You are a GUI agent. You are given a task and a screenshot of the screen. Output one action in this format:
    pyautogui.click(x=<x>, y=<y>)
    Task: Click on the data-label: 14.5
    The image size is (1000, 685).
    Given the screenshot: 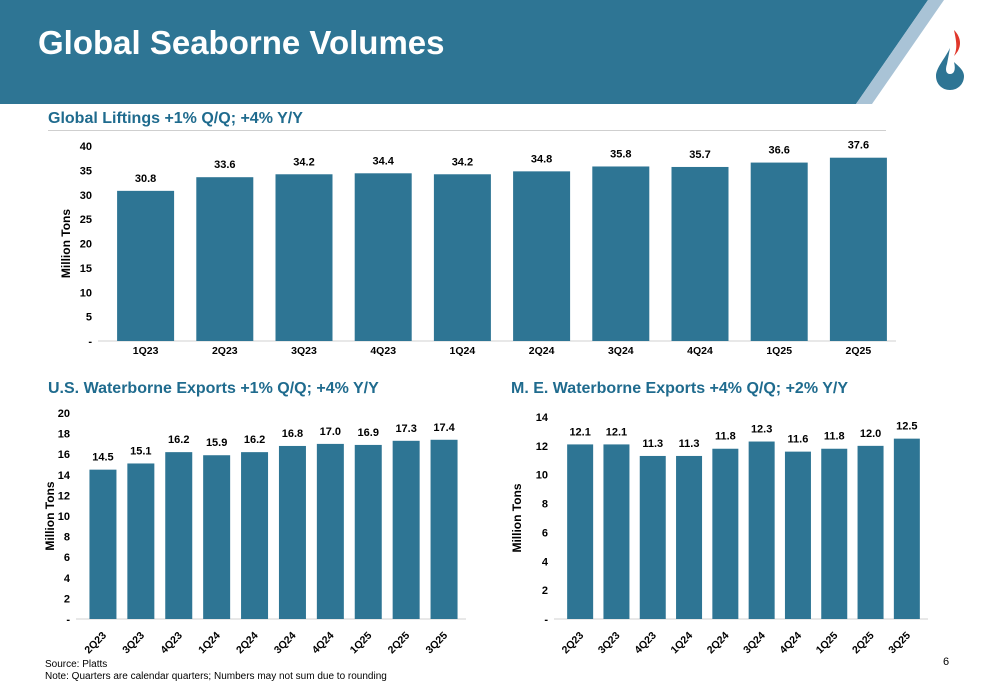 What is the action you would take?
    pyautogui.click(x=102, y=458)
    